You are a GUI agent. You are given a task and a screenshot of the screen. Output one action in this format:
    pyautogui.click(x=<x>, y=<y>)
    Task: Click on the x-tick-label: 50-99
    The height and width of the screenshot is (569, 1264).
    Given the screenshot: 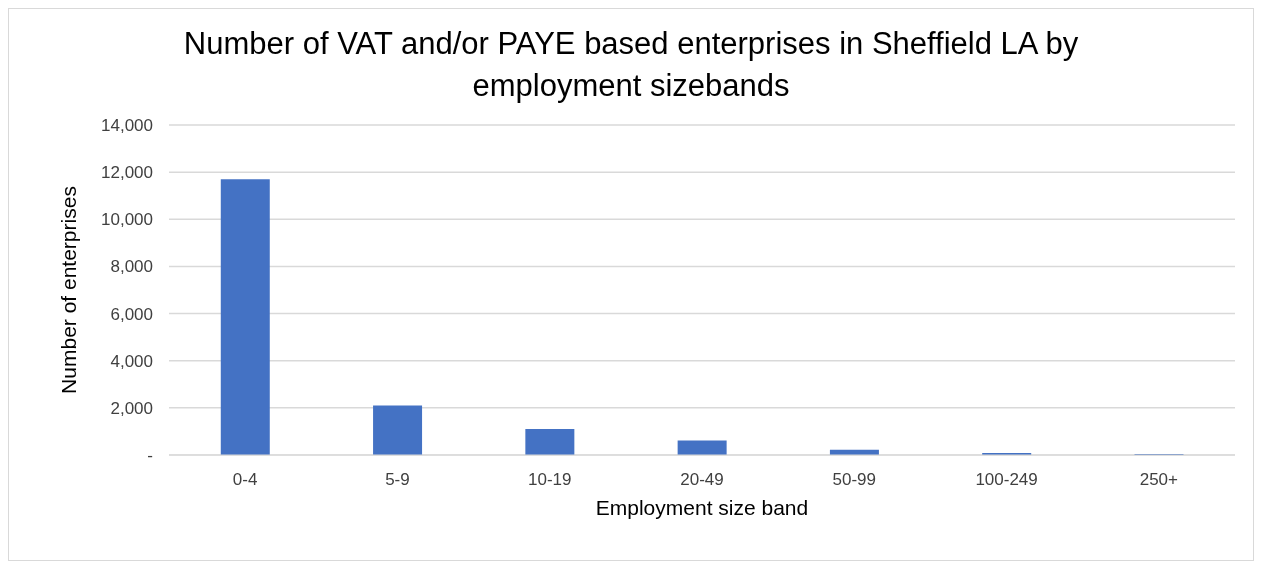 What is the action you would take?
    pyautogui.click(x=854, y=480)
    